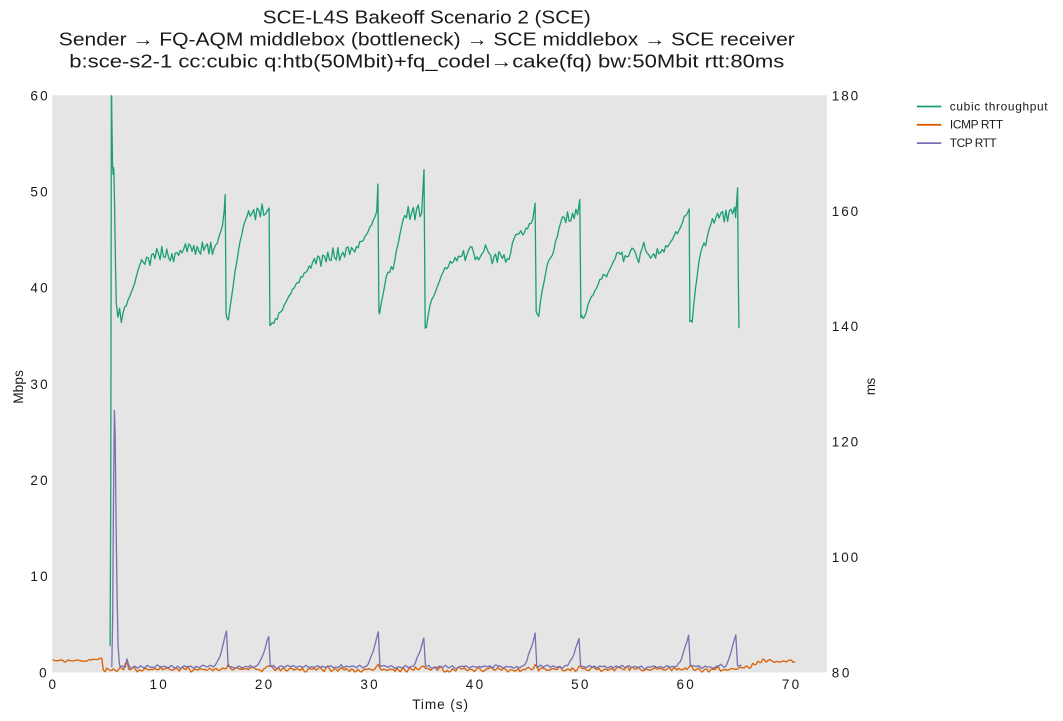  What do you see at coordinates (845, 326) in the screenshot?
I see `svg-text: 140` at bounding box center [845, 326].